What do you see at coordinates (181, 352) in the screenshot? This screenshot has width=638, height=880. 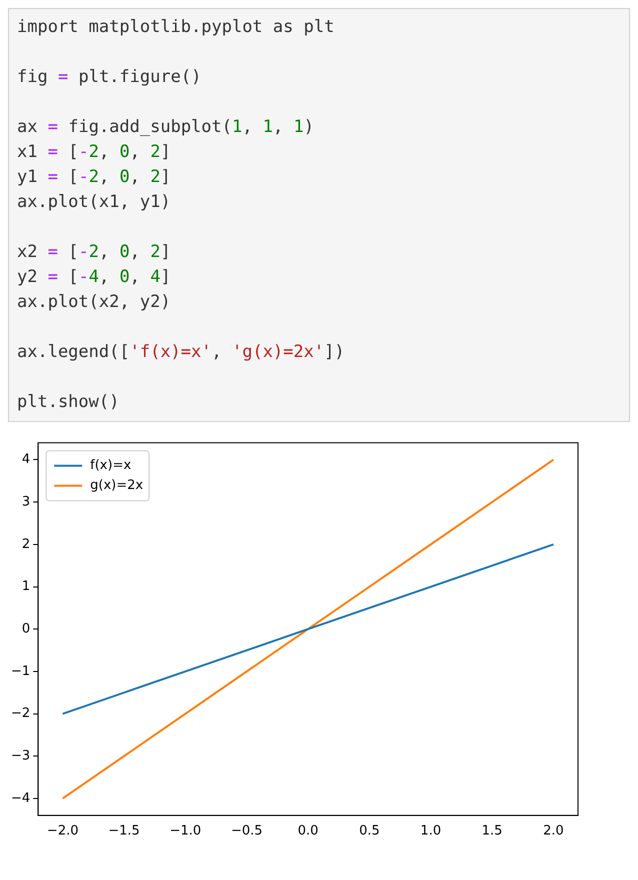 I see `text: ax.legend(['f(x)=x', 'g(x)=2x'])` at bounding box center [181, 352].